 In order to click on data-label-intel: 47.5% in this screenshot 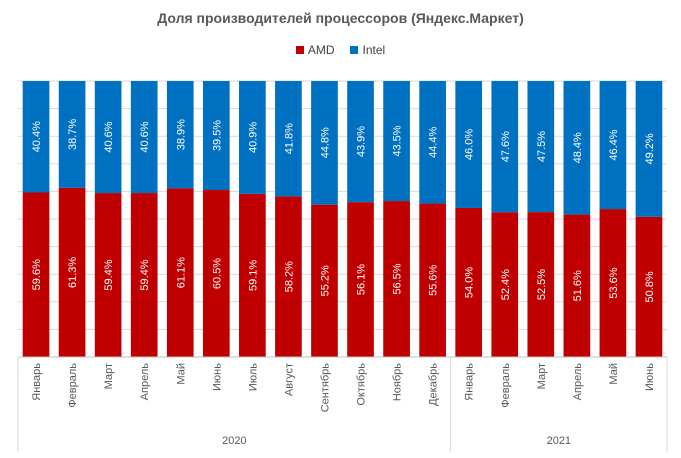, I will do `click(542, 146)`.